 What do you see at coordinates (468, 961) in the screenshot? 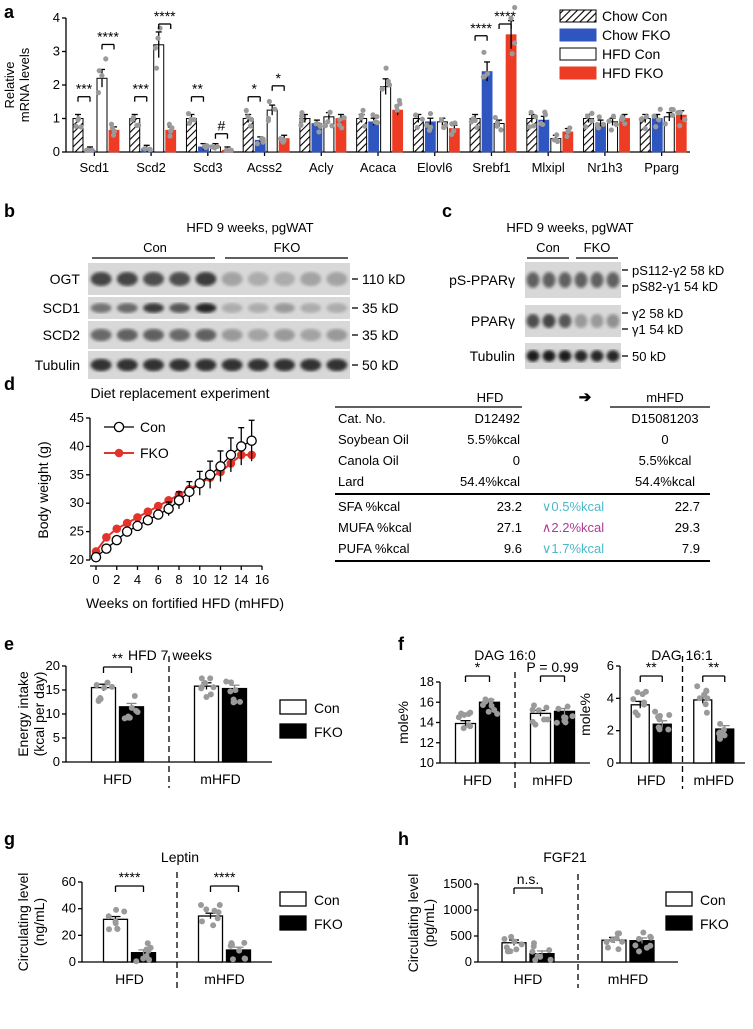
I see `panel_h-y-tick-label: 0` at bounding box center [468, 961].